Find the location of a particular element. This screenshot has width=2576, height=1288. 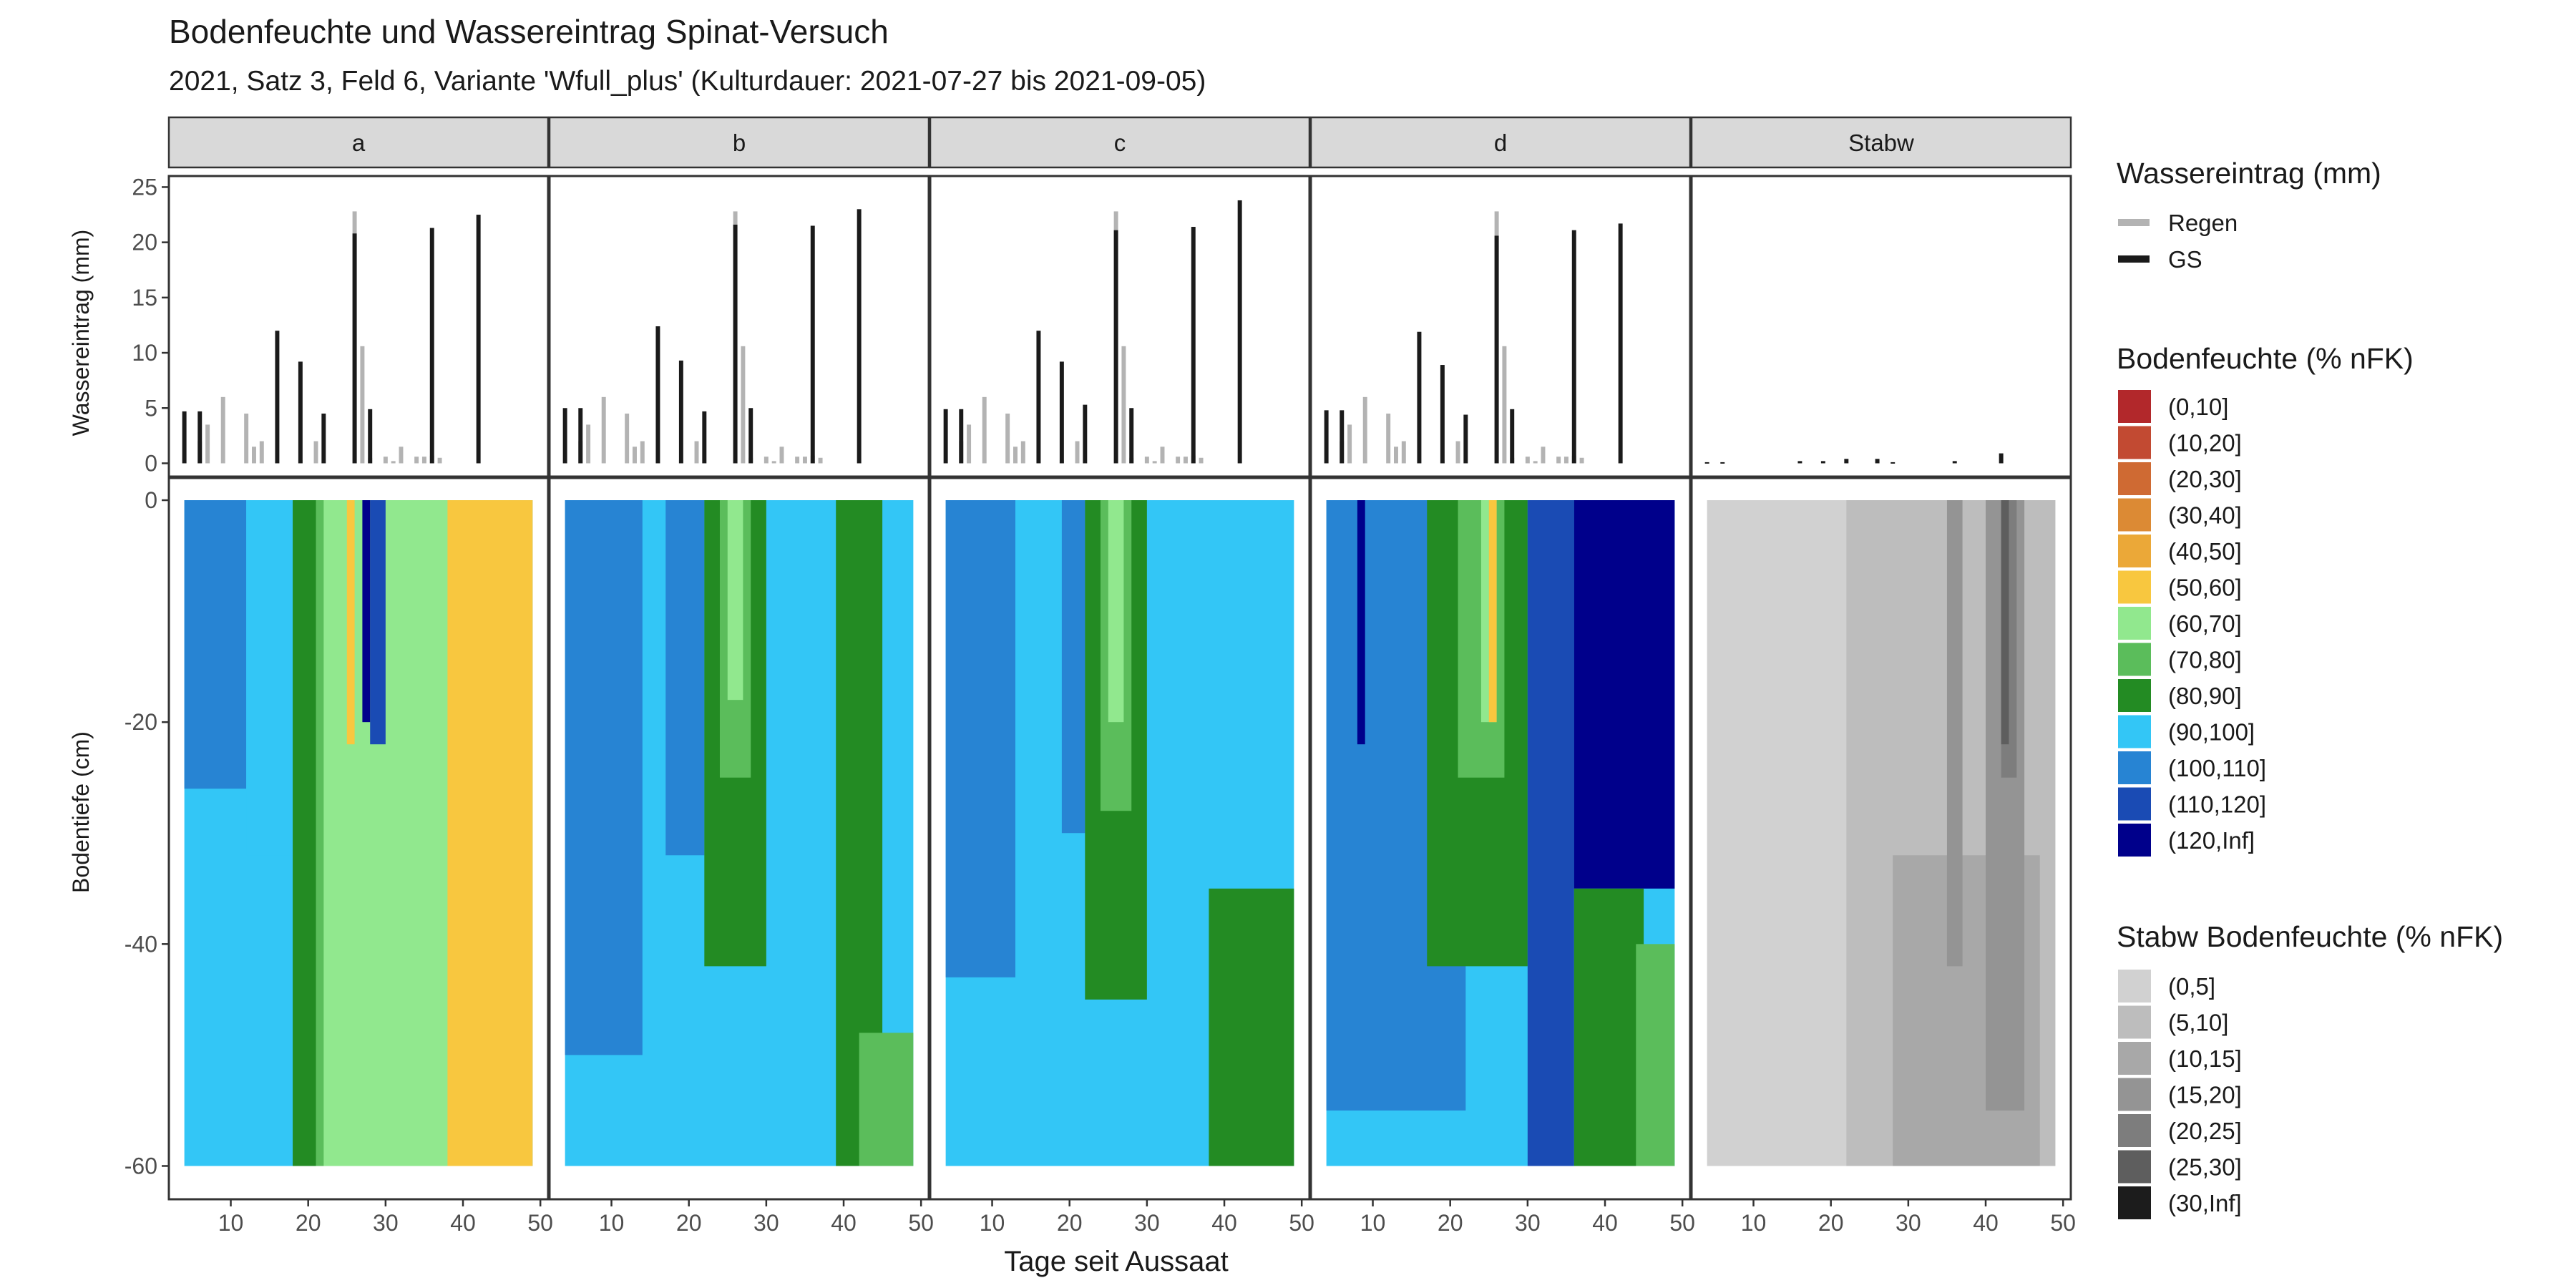

facet-panel: c 10 20 30 40 50 is located at coordinates (1121, 676).